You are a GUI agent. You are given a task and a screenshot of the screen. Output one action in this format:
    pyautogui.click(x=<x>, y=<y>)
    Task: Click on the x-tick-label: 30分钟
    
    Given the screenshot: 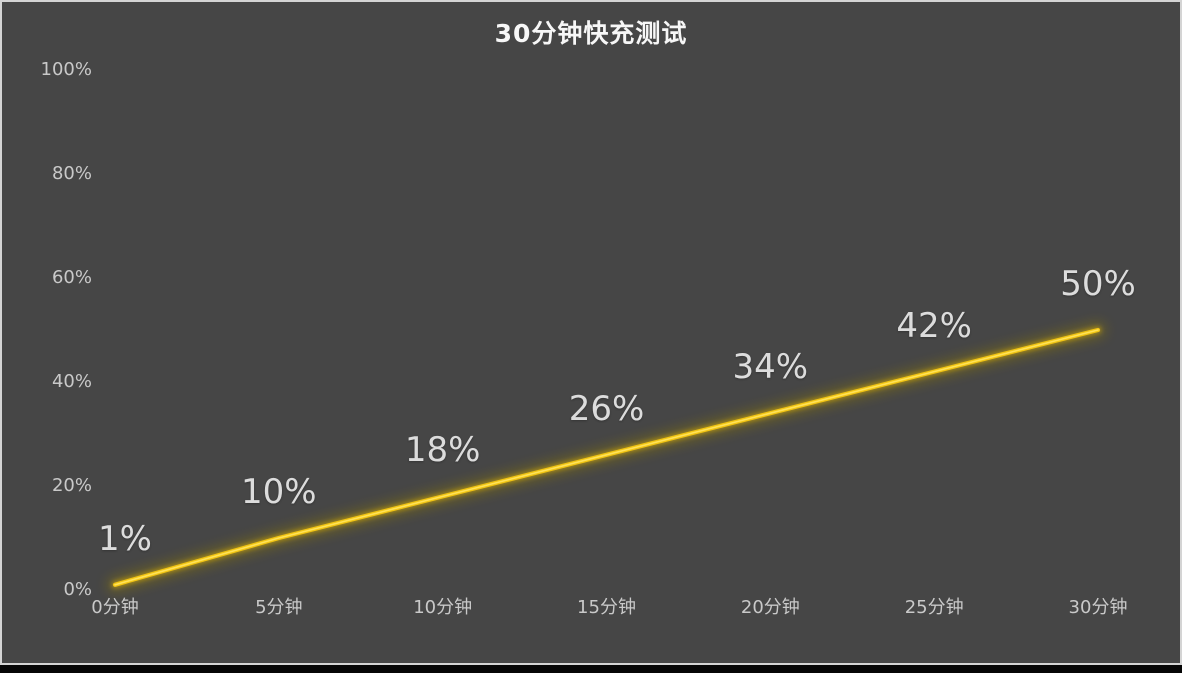 What is the action you would take?
    pyautogui.click(x=1098, y=607)
    